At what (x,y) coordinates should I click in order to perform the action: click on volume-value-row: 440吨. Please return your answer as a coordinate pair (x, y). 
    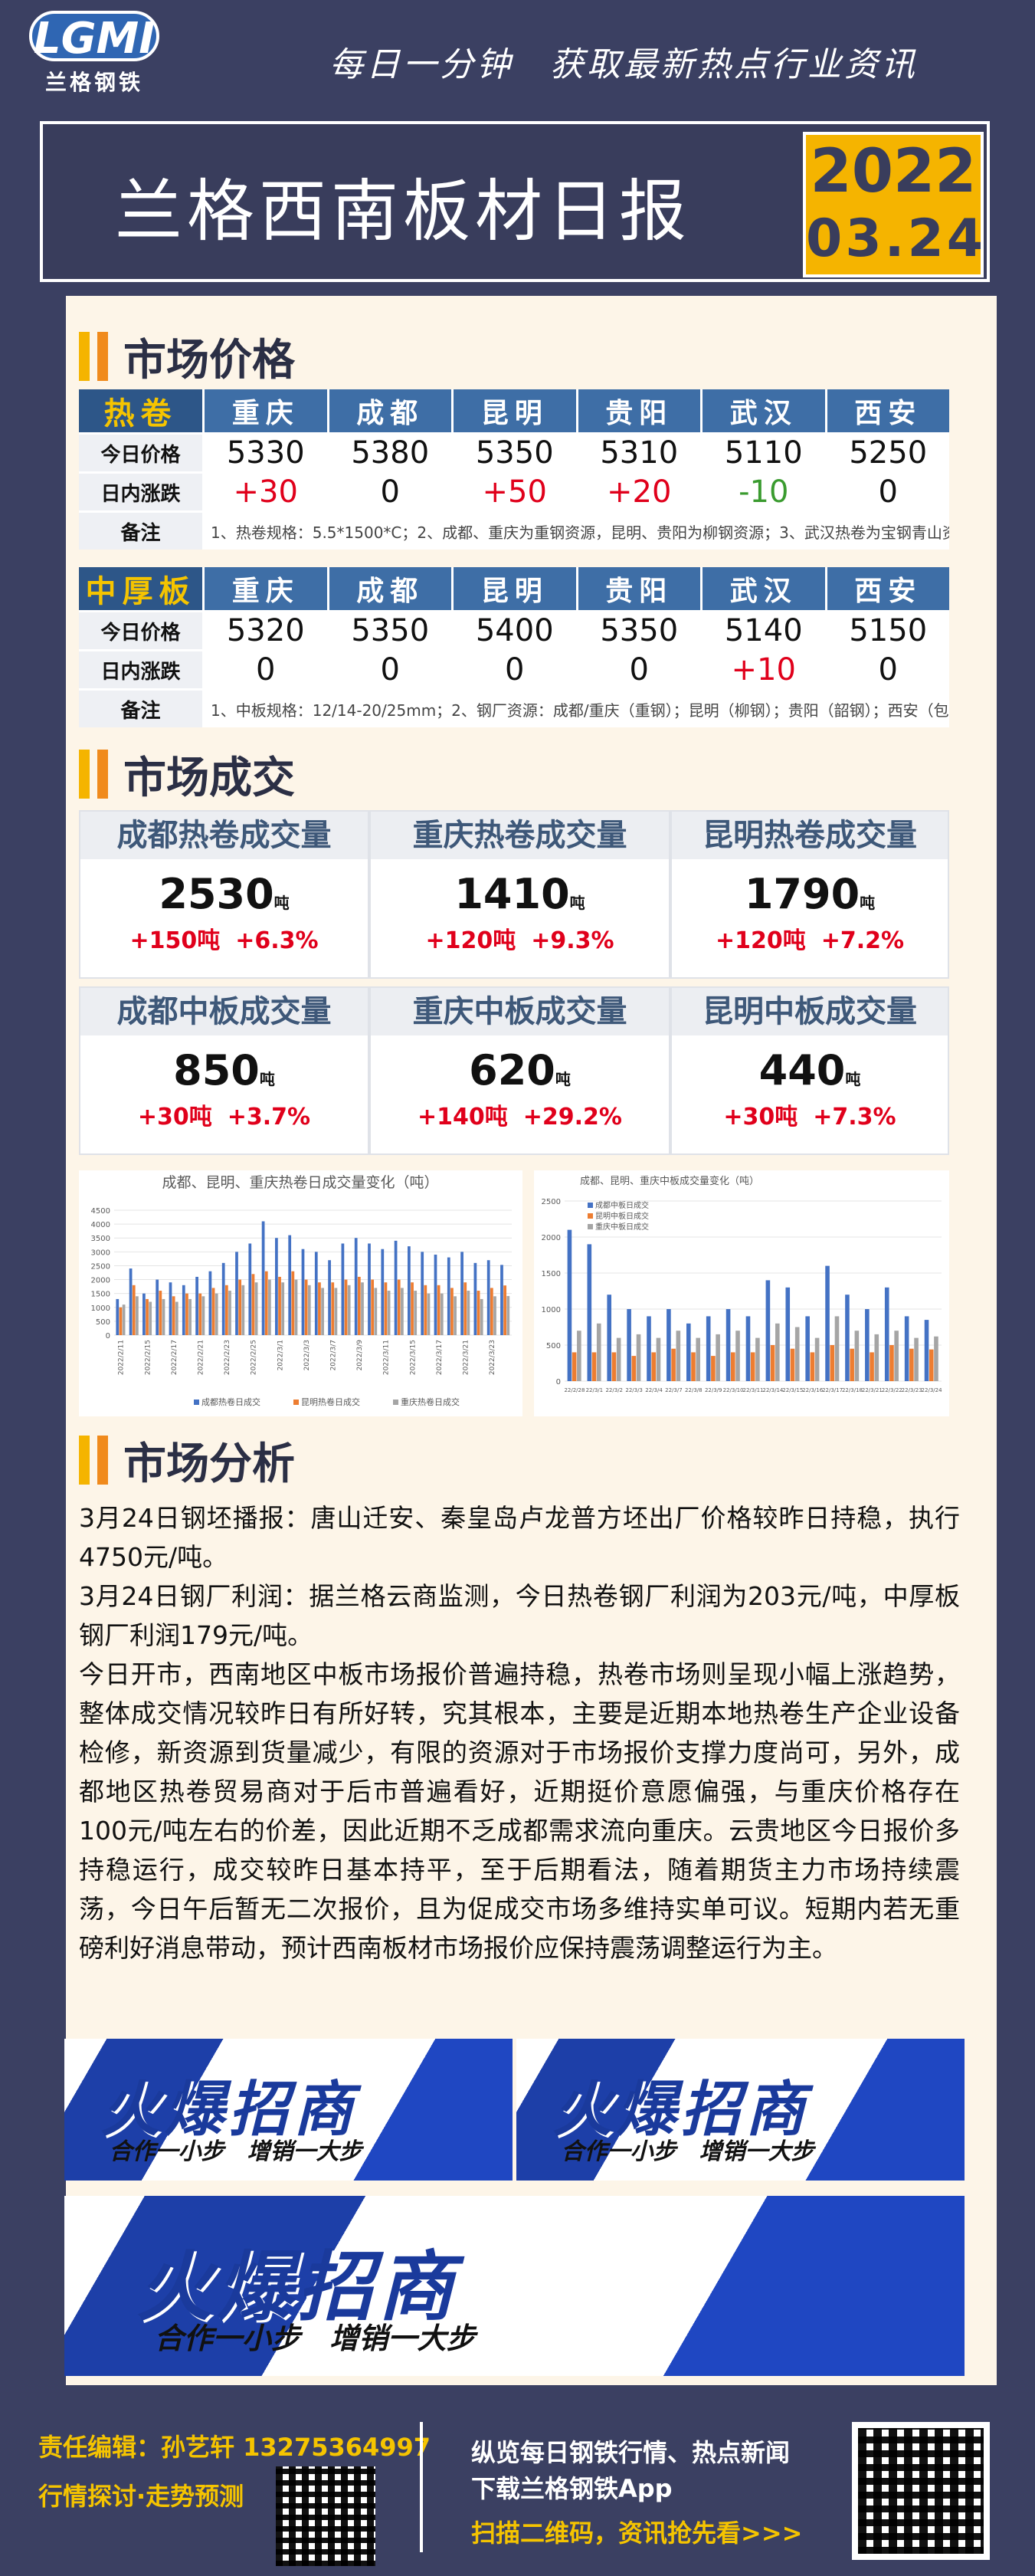
    Looking at the image, I should click on (810, 1070).